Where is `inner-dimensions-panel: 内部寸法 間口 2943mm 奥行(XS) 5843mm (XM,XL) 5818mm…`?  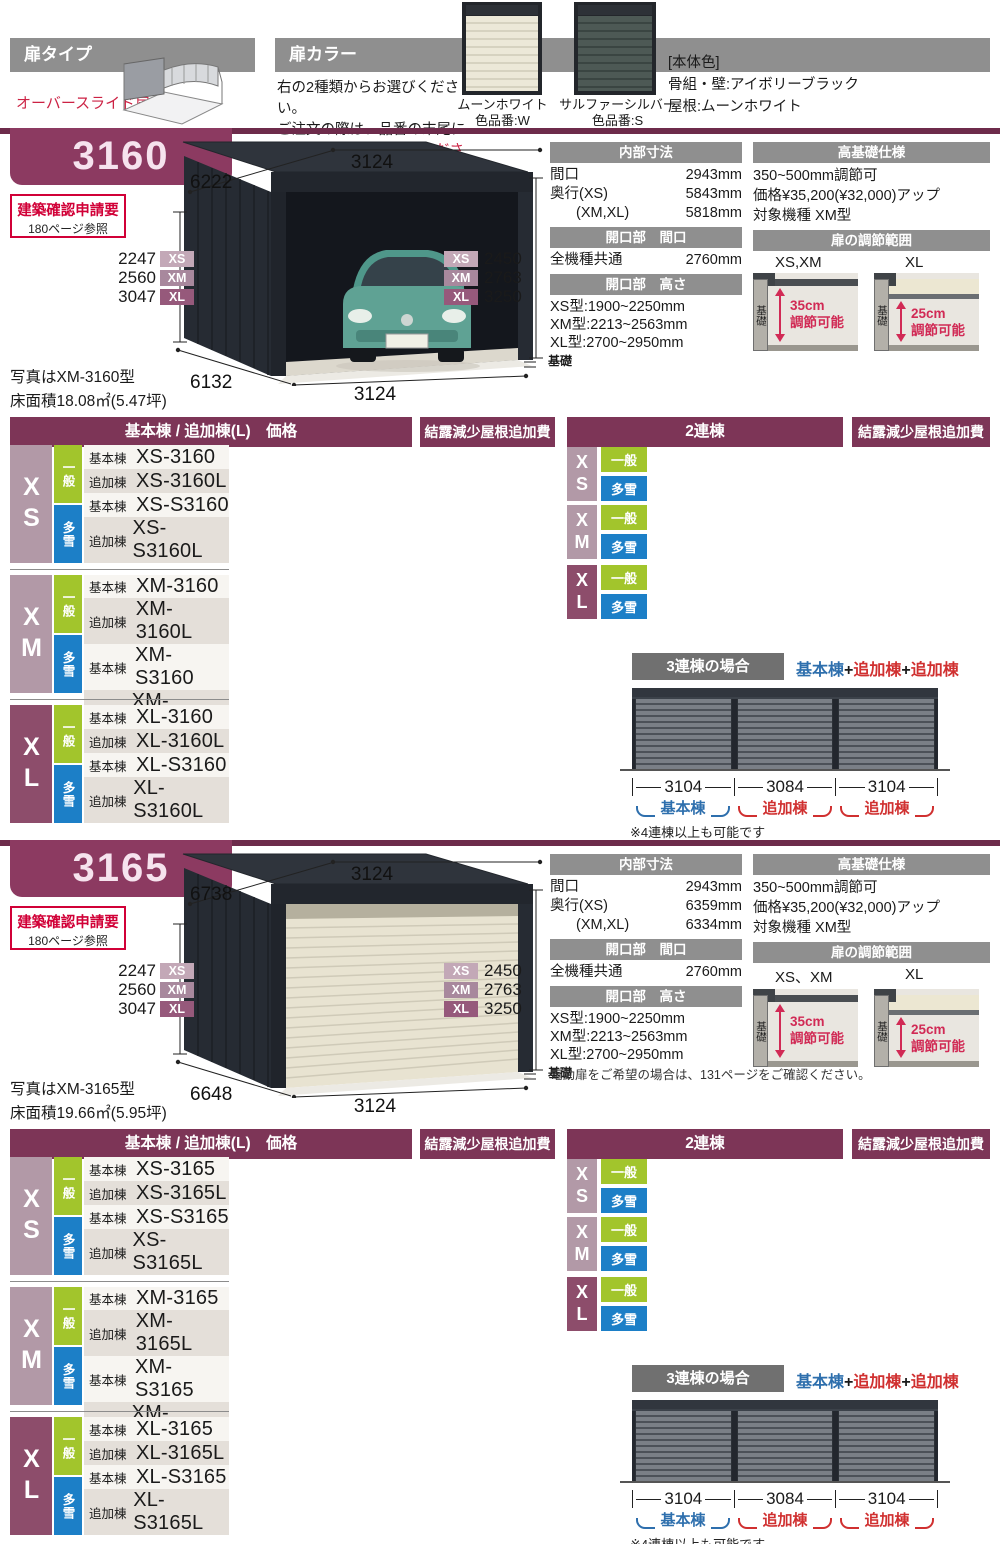
inner-dimensions-panel: 内部寸法 間口 2943mm 奥行(XS) 5843mm (XM,XL) 5818mm… is located at coordinates (646, 247).